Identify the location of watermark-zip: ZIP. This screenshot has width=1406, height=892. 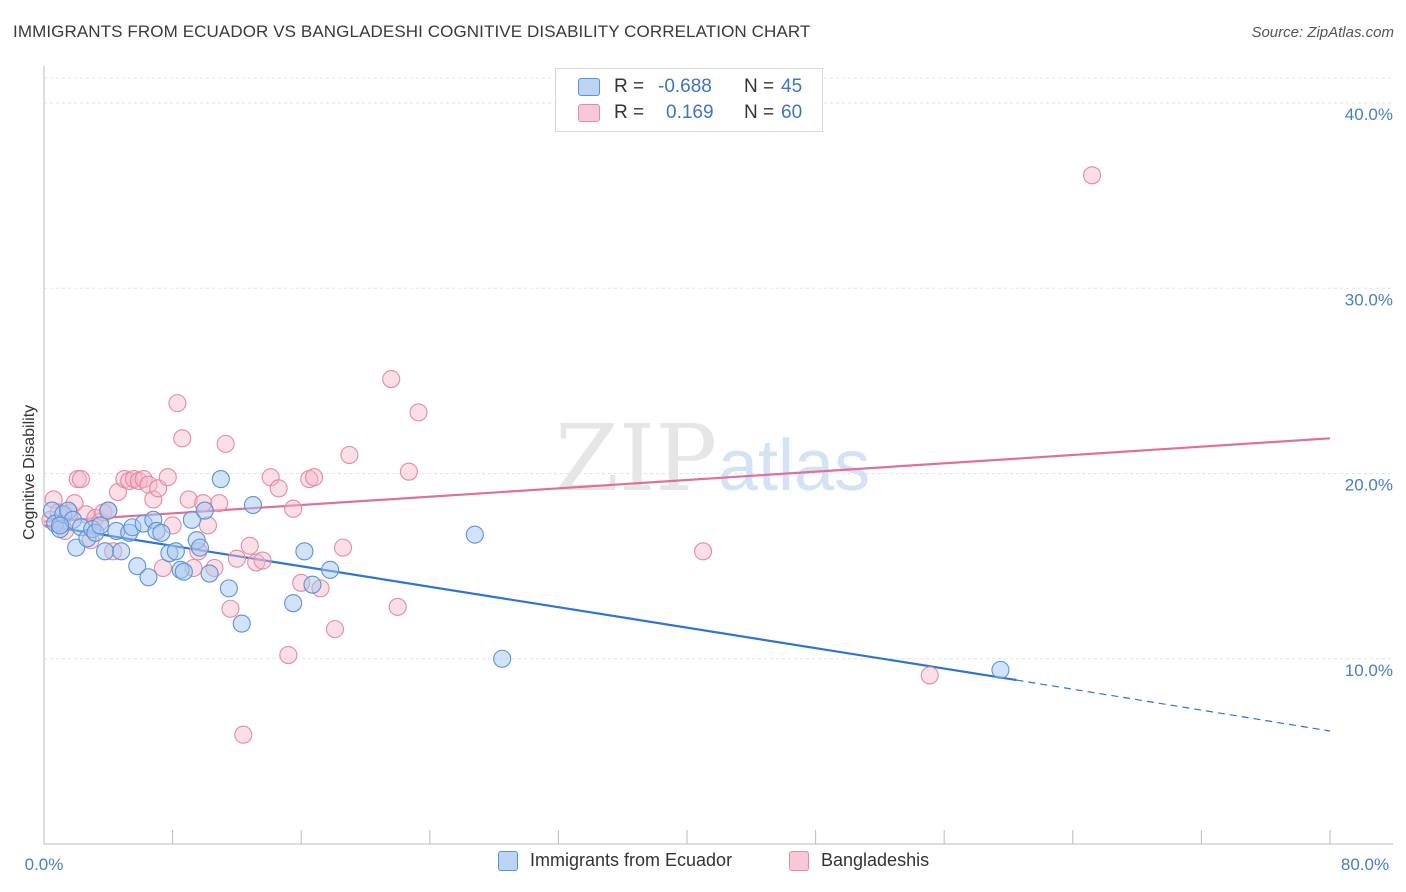
(636, 458).